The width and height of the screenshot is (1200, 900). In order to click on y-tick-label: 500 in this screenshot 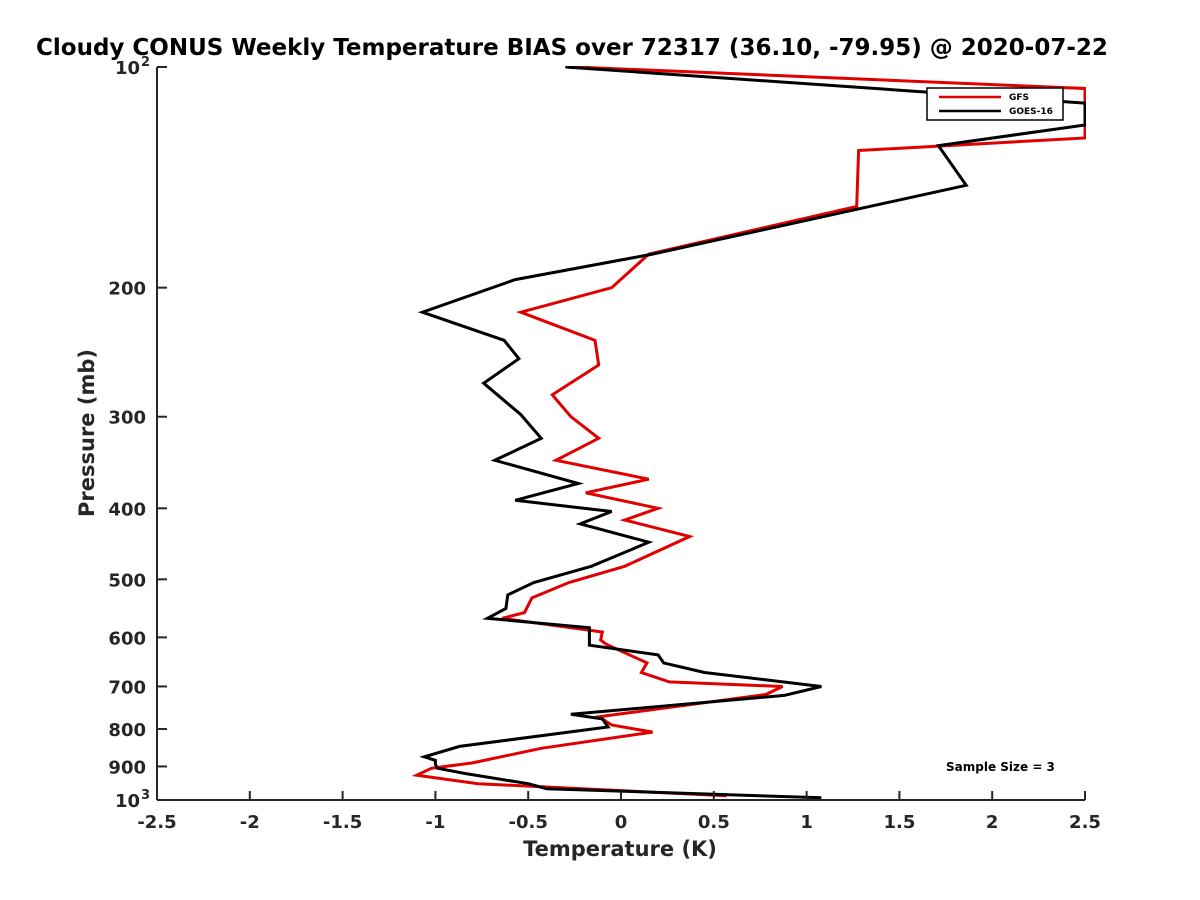, I will do `click(127, 580)`.